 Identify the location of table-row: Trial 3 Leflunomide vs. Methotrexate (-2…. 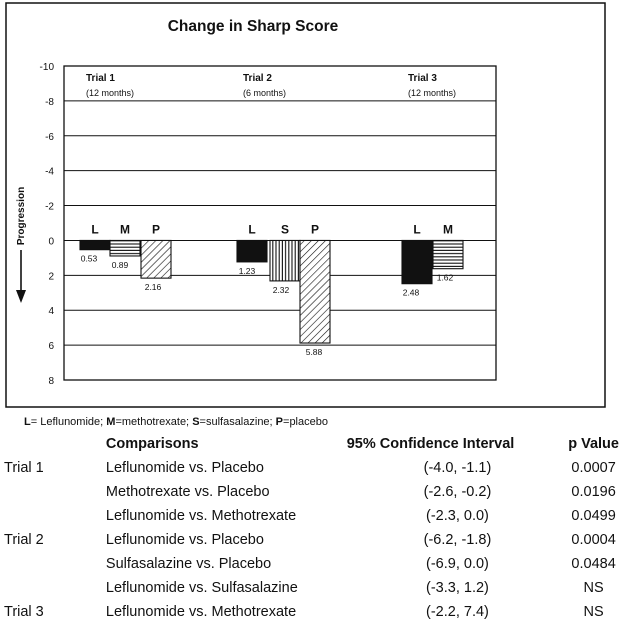
(309, 612).